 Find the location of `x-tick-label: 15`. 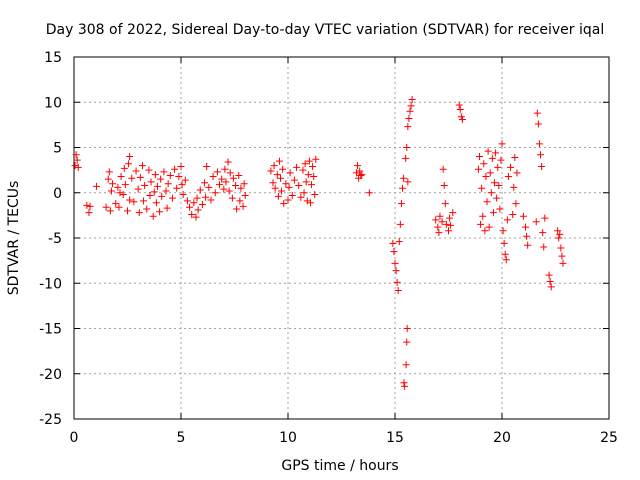

x-tick-label: 15 is located at coordinates (395, 438).